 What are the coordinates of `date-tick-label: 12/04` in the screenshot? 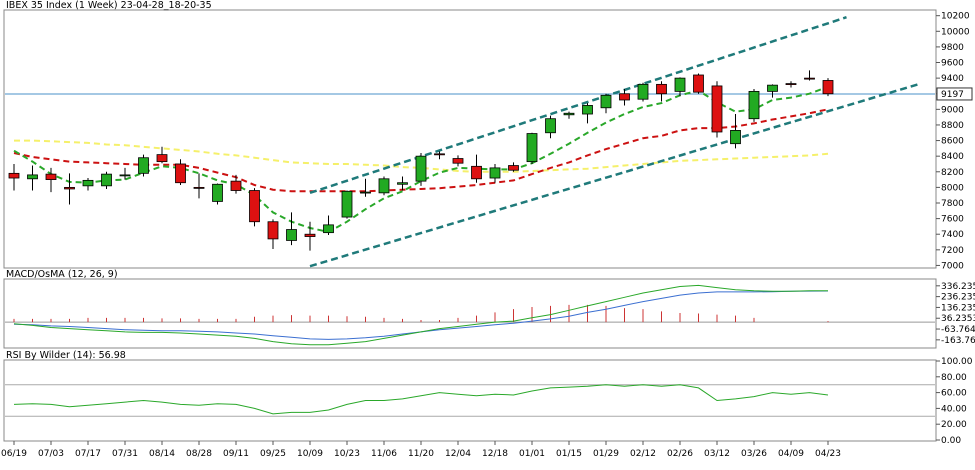 It's located at (458, 454).